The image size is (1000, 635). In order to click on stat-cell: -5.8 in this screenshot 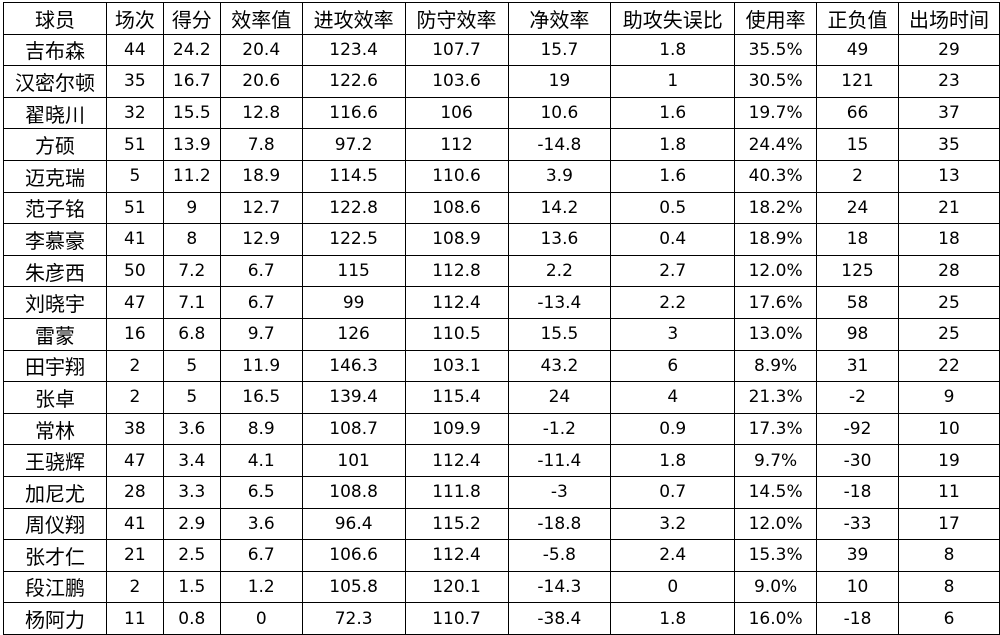, I will do `click(559, 555)`.